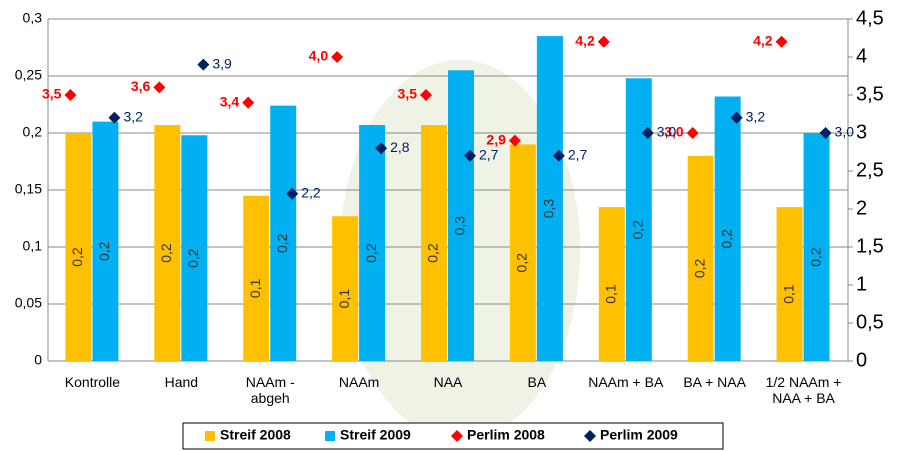  What do you see at coordinates (375, 435) in the screenshot?
I see `legend-label: Streif 2009` at bounding box center [375, 435].